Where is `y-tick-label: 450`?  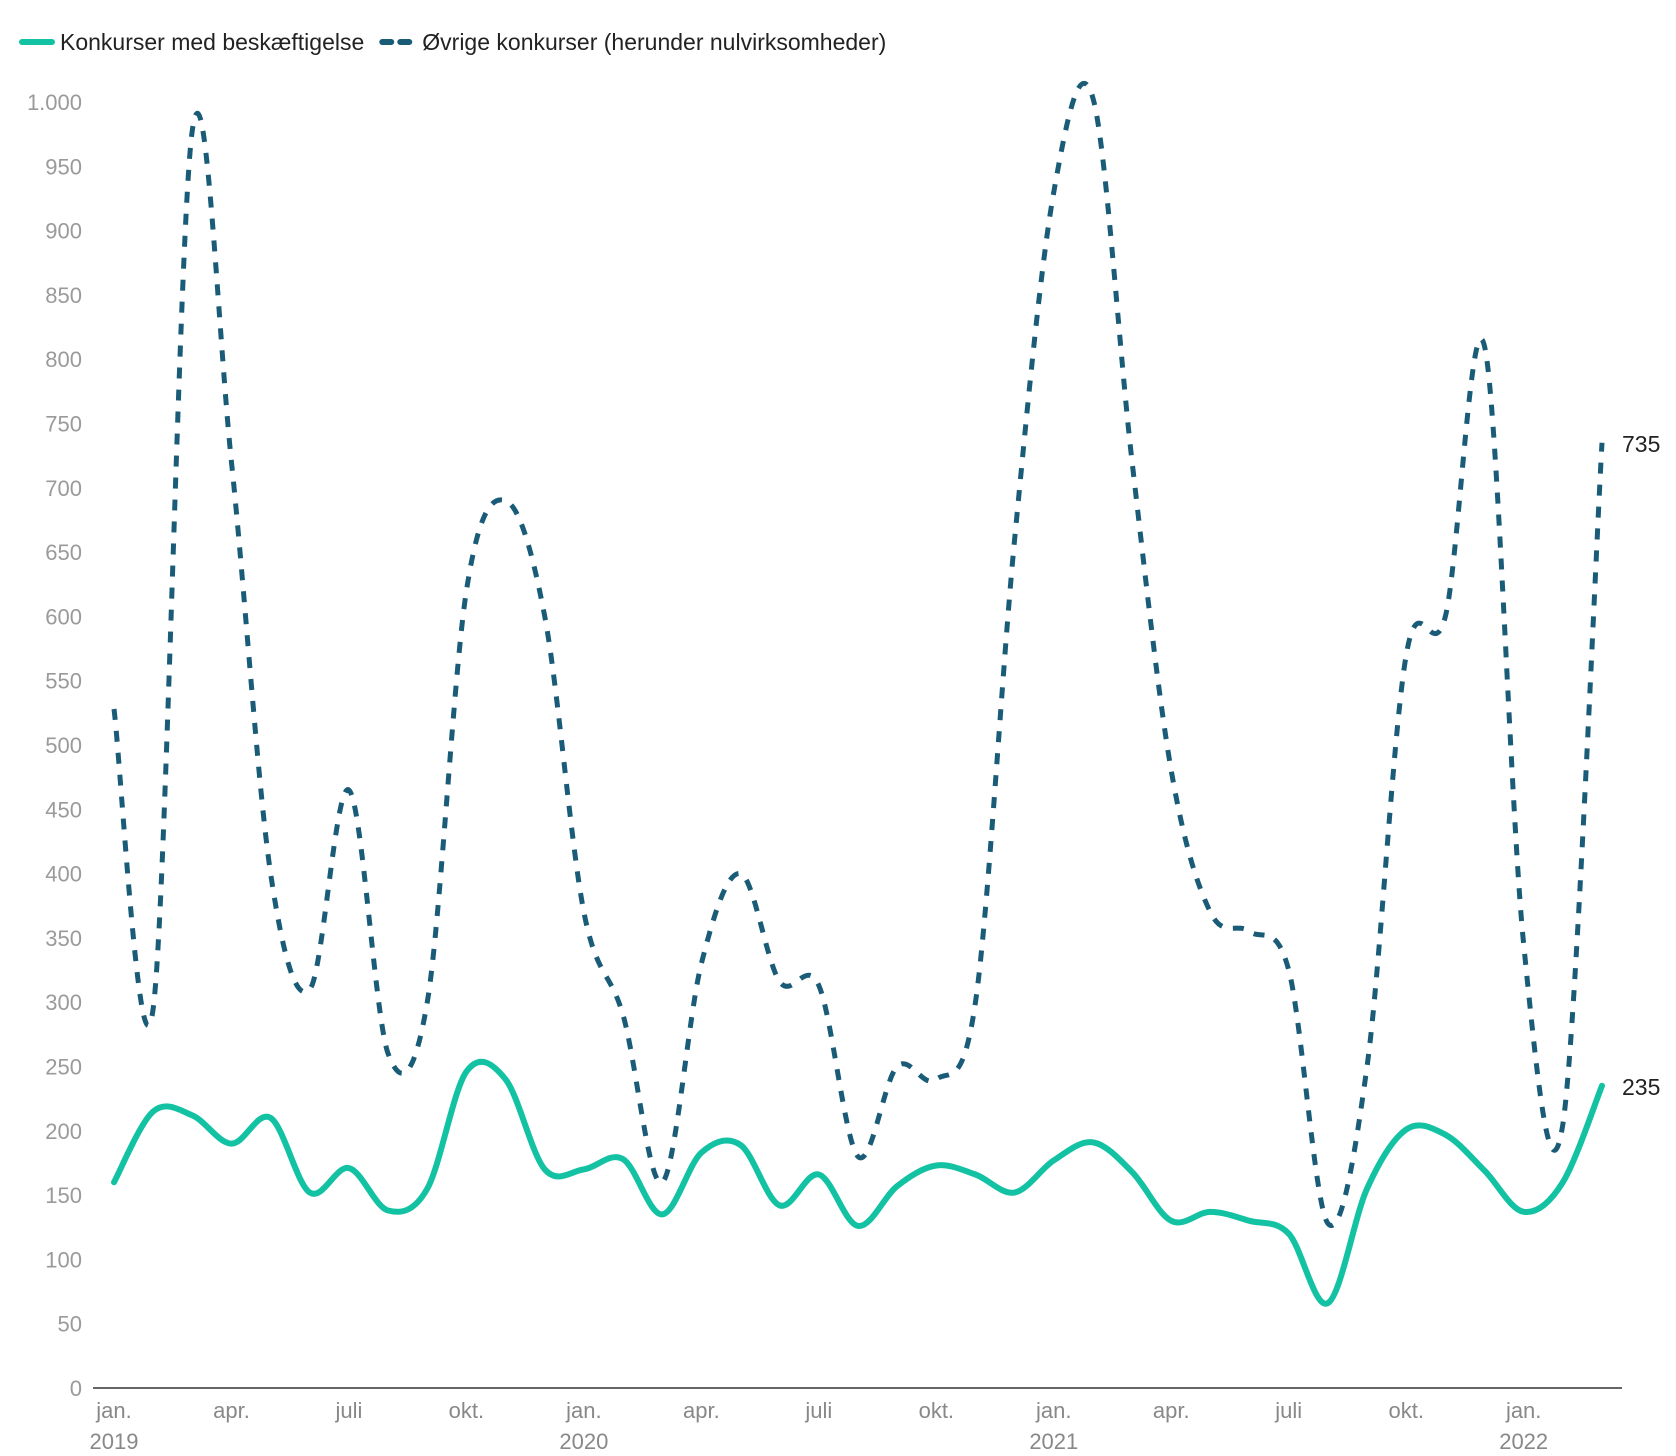
y-tick-label: 450 is located at coordinates (63, 809).